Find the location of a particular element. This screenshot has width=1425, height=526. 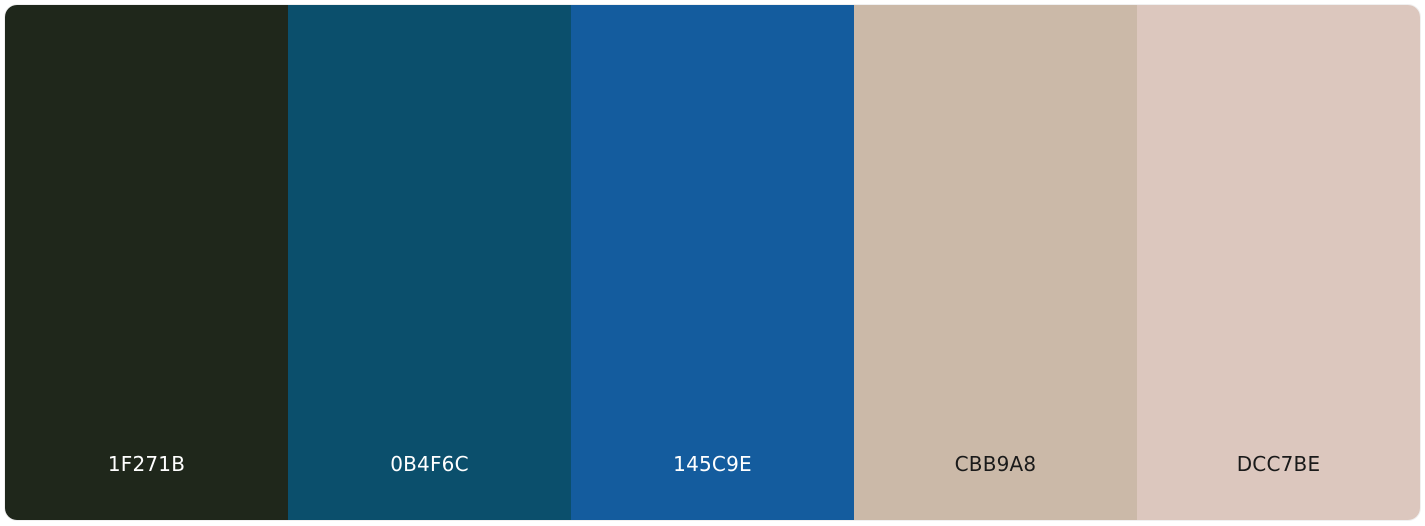

swatch-hex-label: 0B4F6C is located at coordinates (429, 464).